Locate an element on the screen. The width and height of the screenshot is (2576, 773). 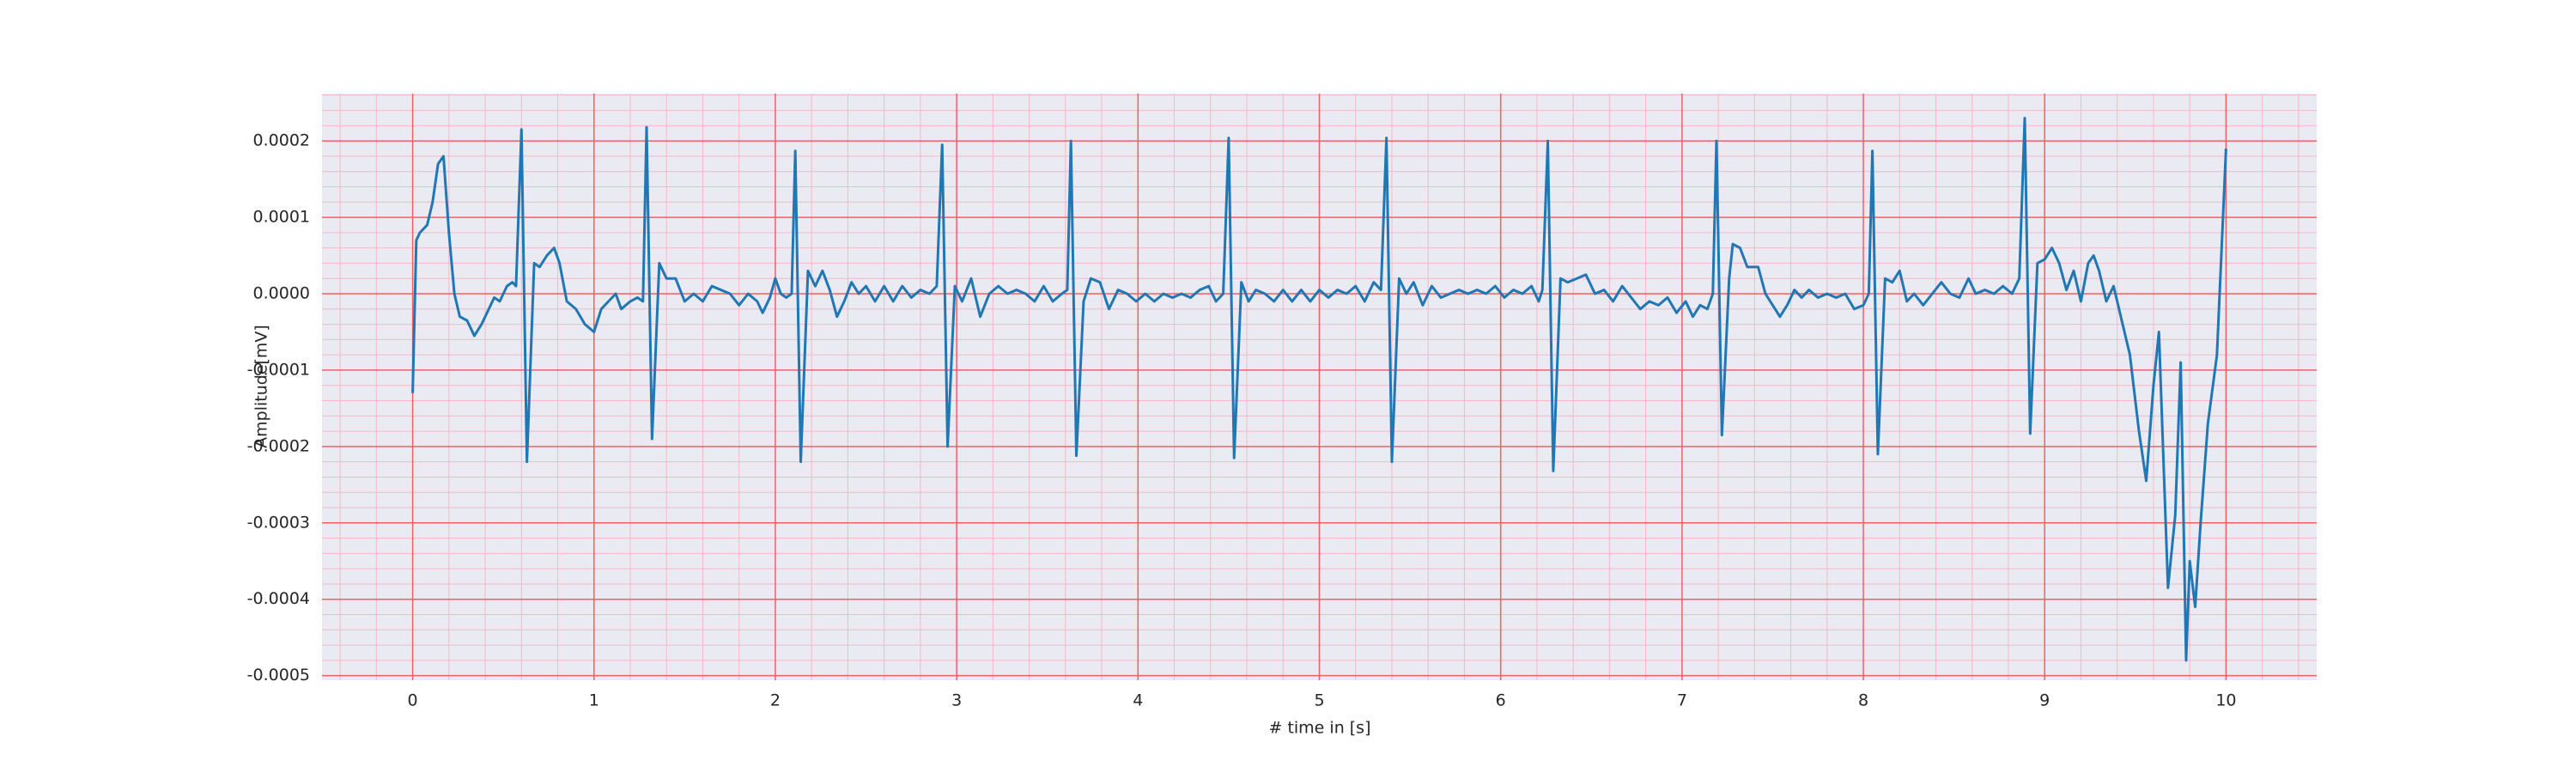
y-tick-label: -0.0001 is located at coordinates (279, 369).